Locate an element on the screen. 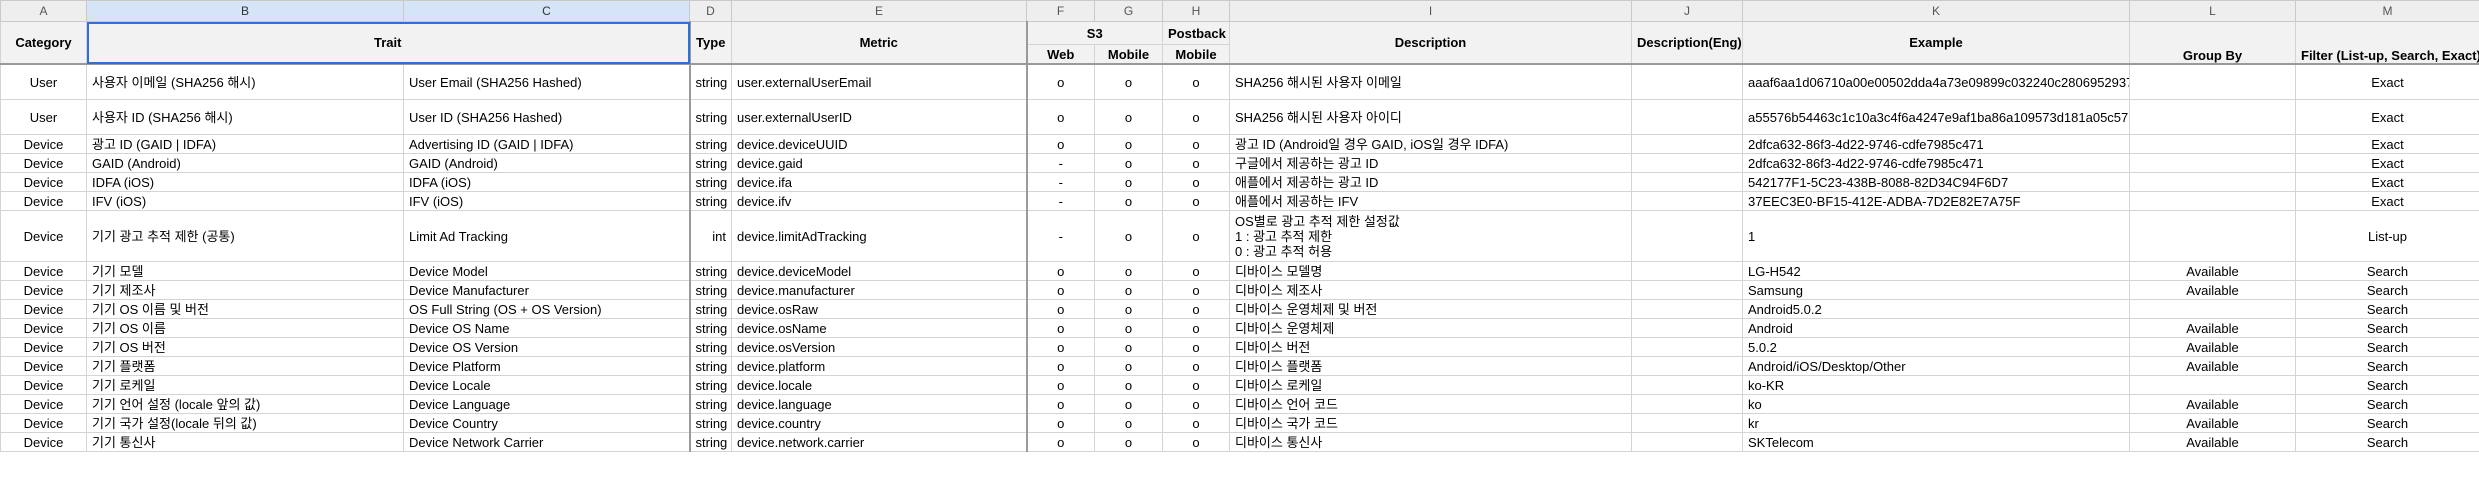 The width and height of the screenshot is (2479, 492). cell-metric: device.platform is located at coordinates (879, 366).